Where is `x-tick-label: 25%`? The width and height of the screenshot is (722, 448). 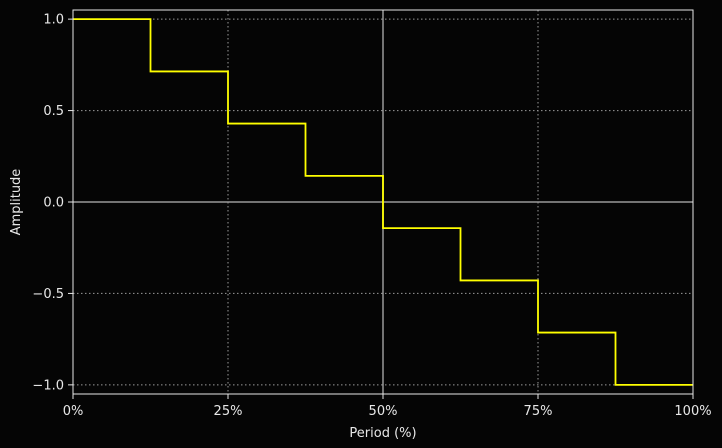
x-tick-label: 25% is located at coordinates (228, 411).